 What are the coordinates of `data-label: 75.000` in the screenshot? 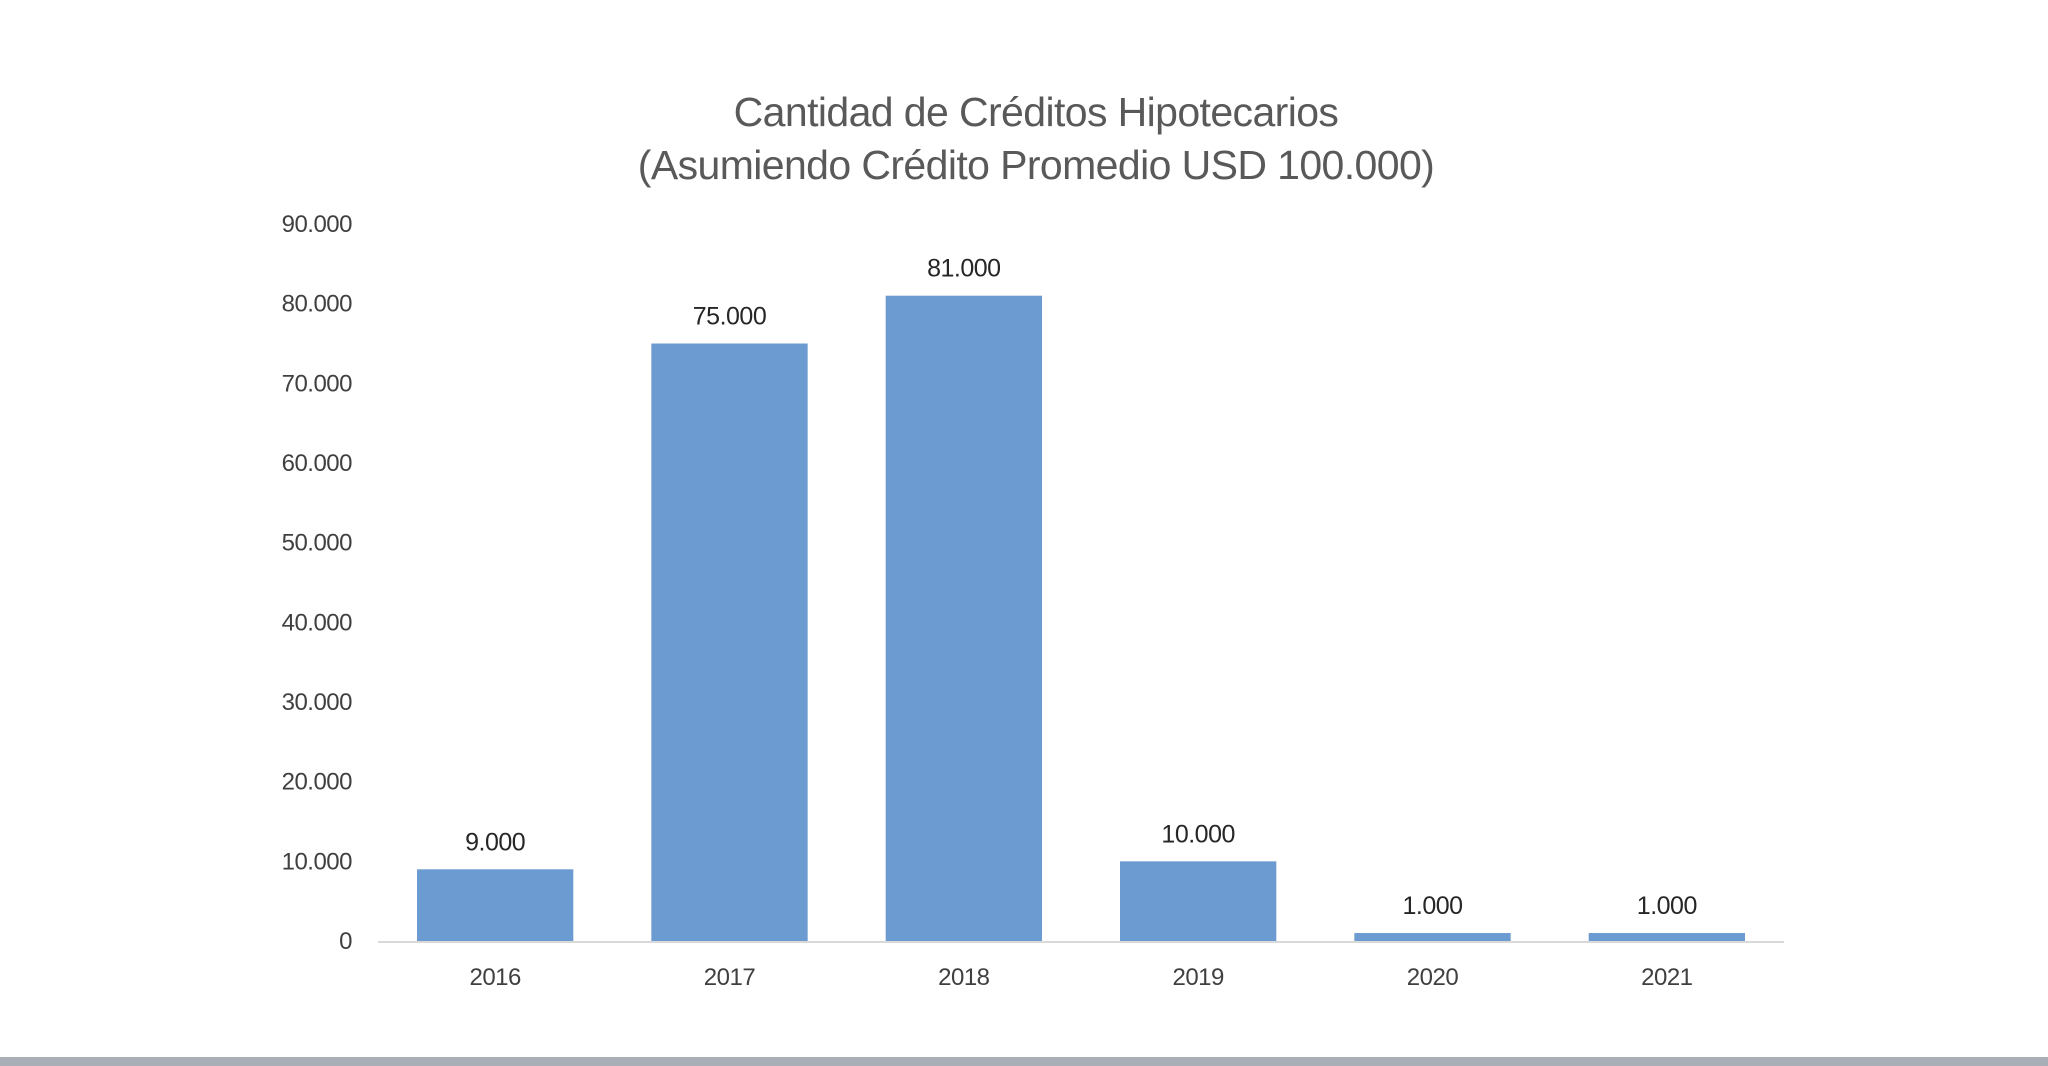 It's located at (729, 317).